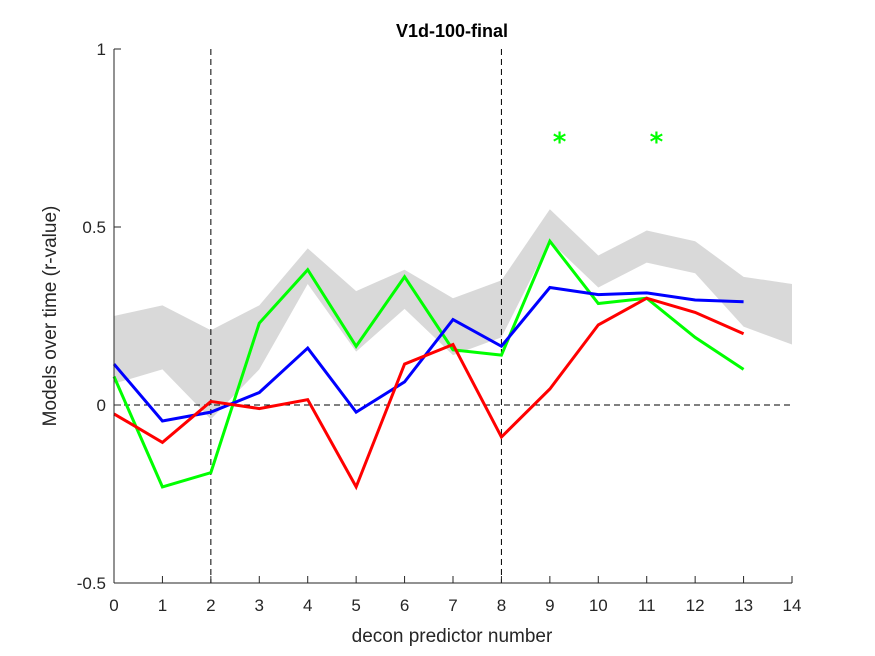 This screenshot has height=656, width=875. What do you see at coordinates (307, 605) in the screenshot?
I see `x-tick-label: 4` at bounding box center [307, 605].